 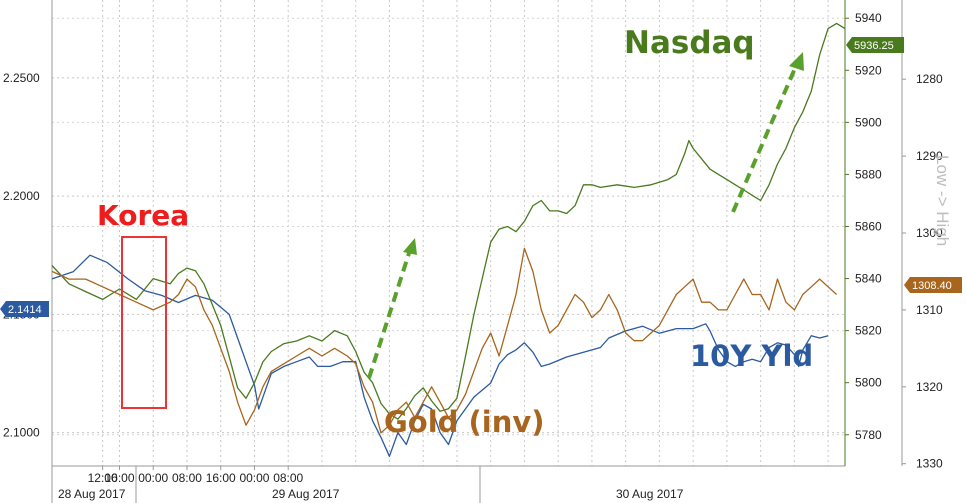 What do you see at coordinates (21, 196) in the screenshot?
I see `y-tick-label: 2.2000` at bounding box center [21, 196].